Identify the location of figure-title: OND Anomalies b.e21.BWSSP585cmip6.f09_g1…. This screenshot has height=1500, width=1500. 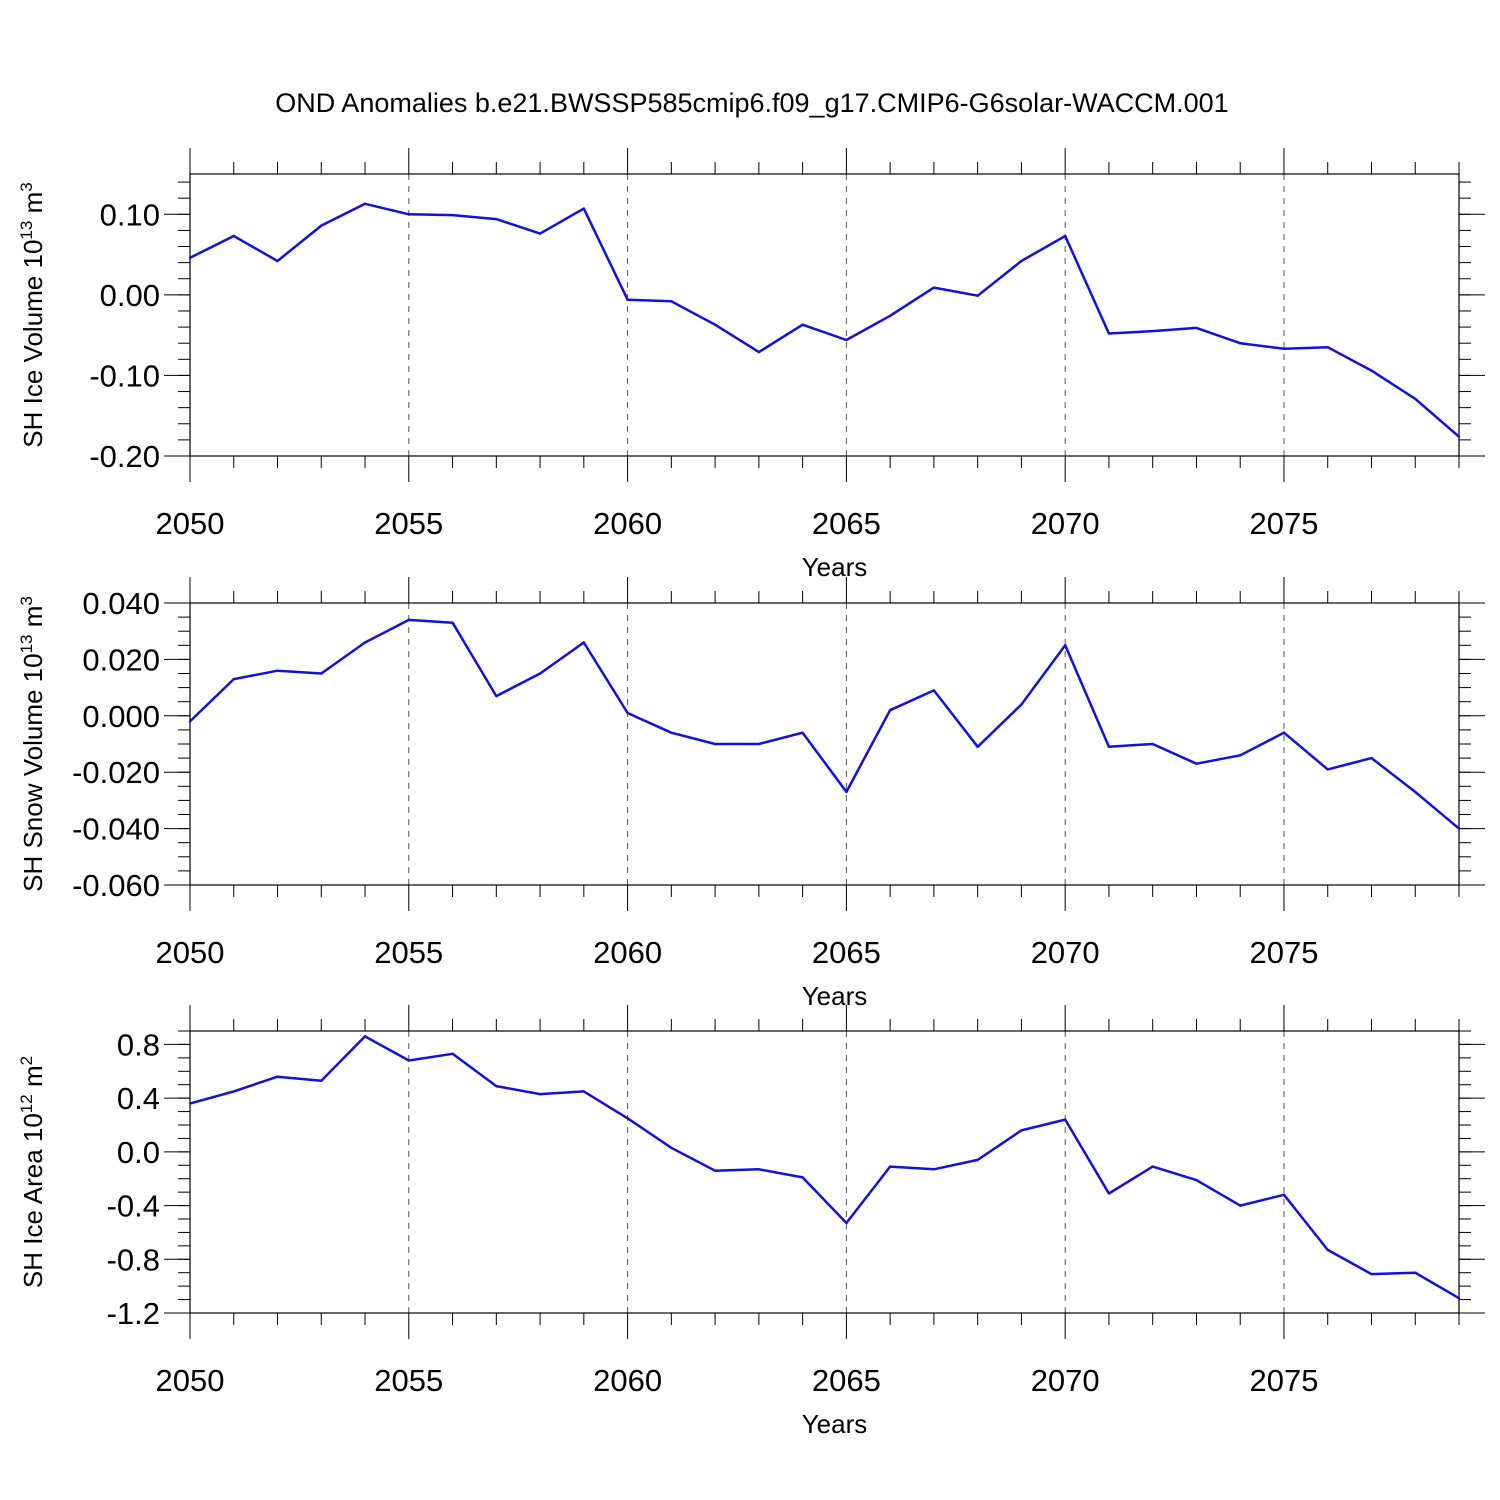
(751, 103).